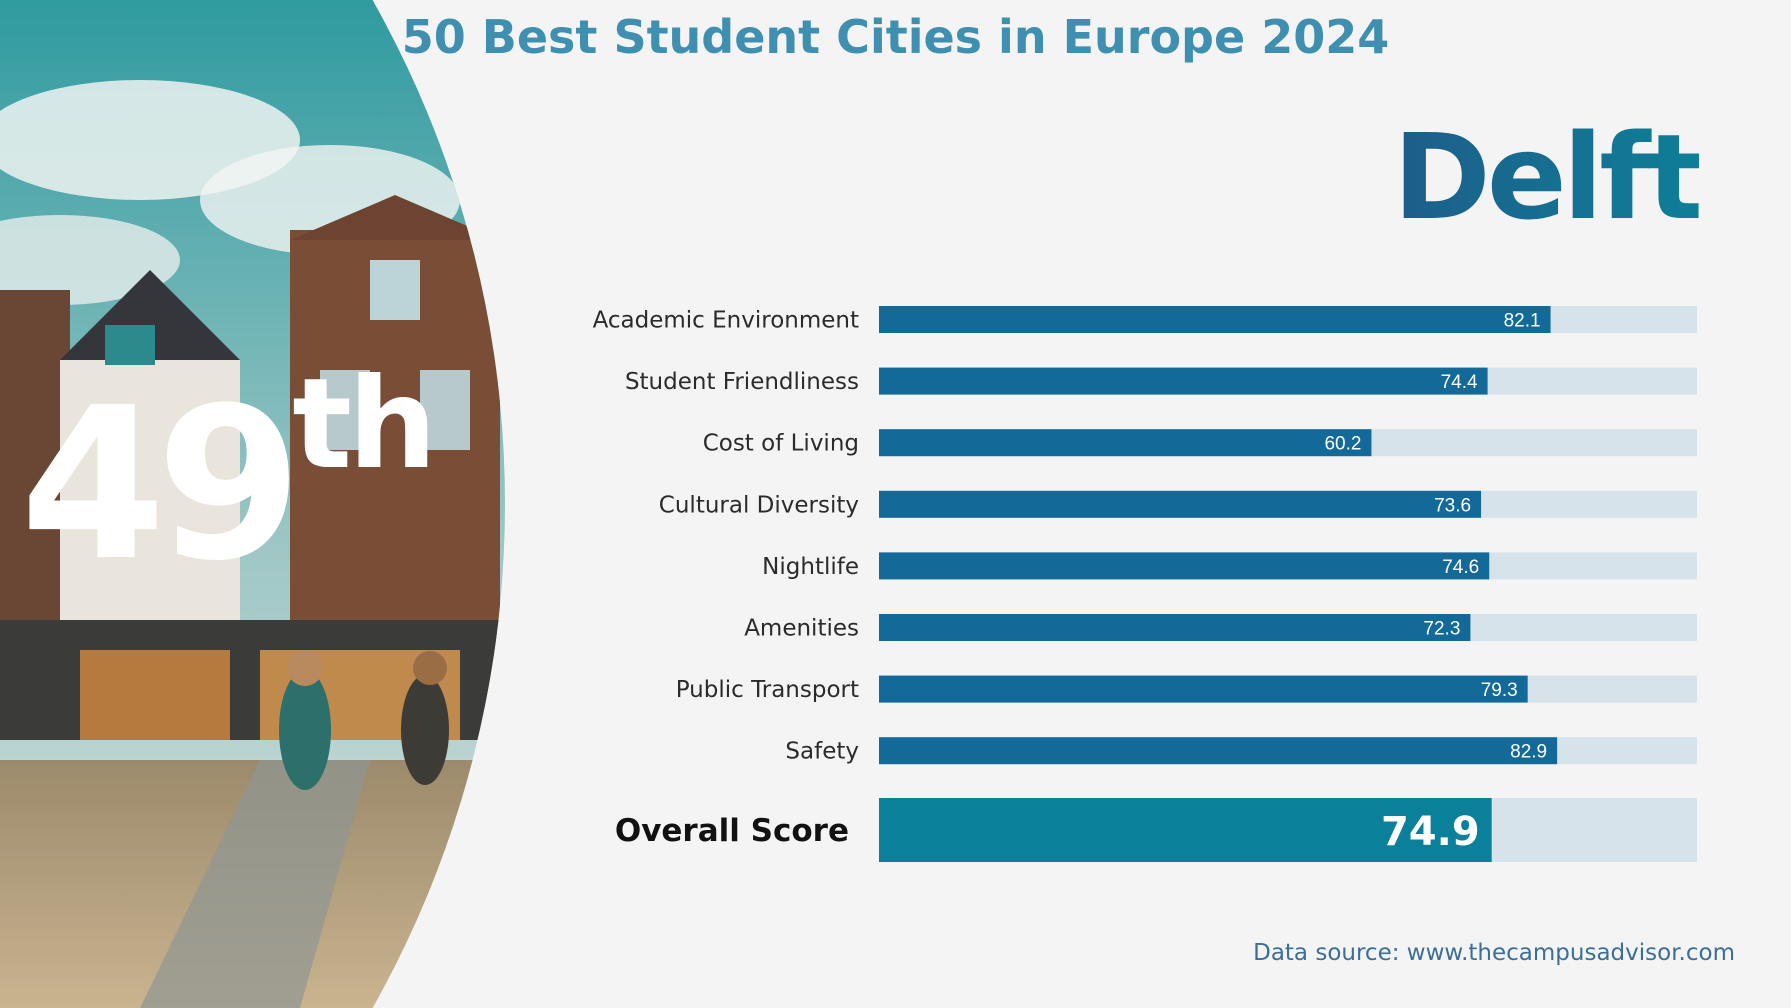  I want to click on category-label: Student Friendliness, so click(742, 382).